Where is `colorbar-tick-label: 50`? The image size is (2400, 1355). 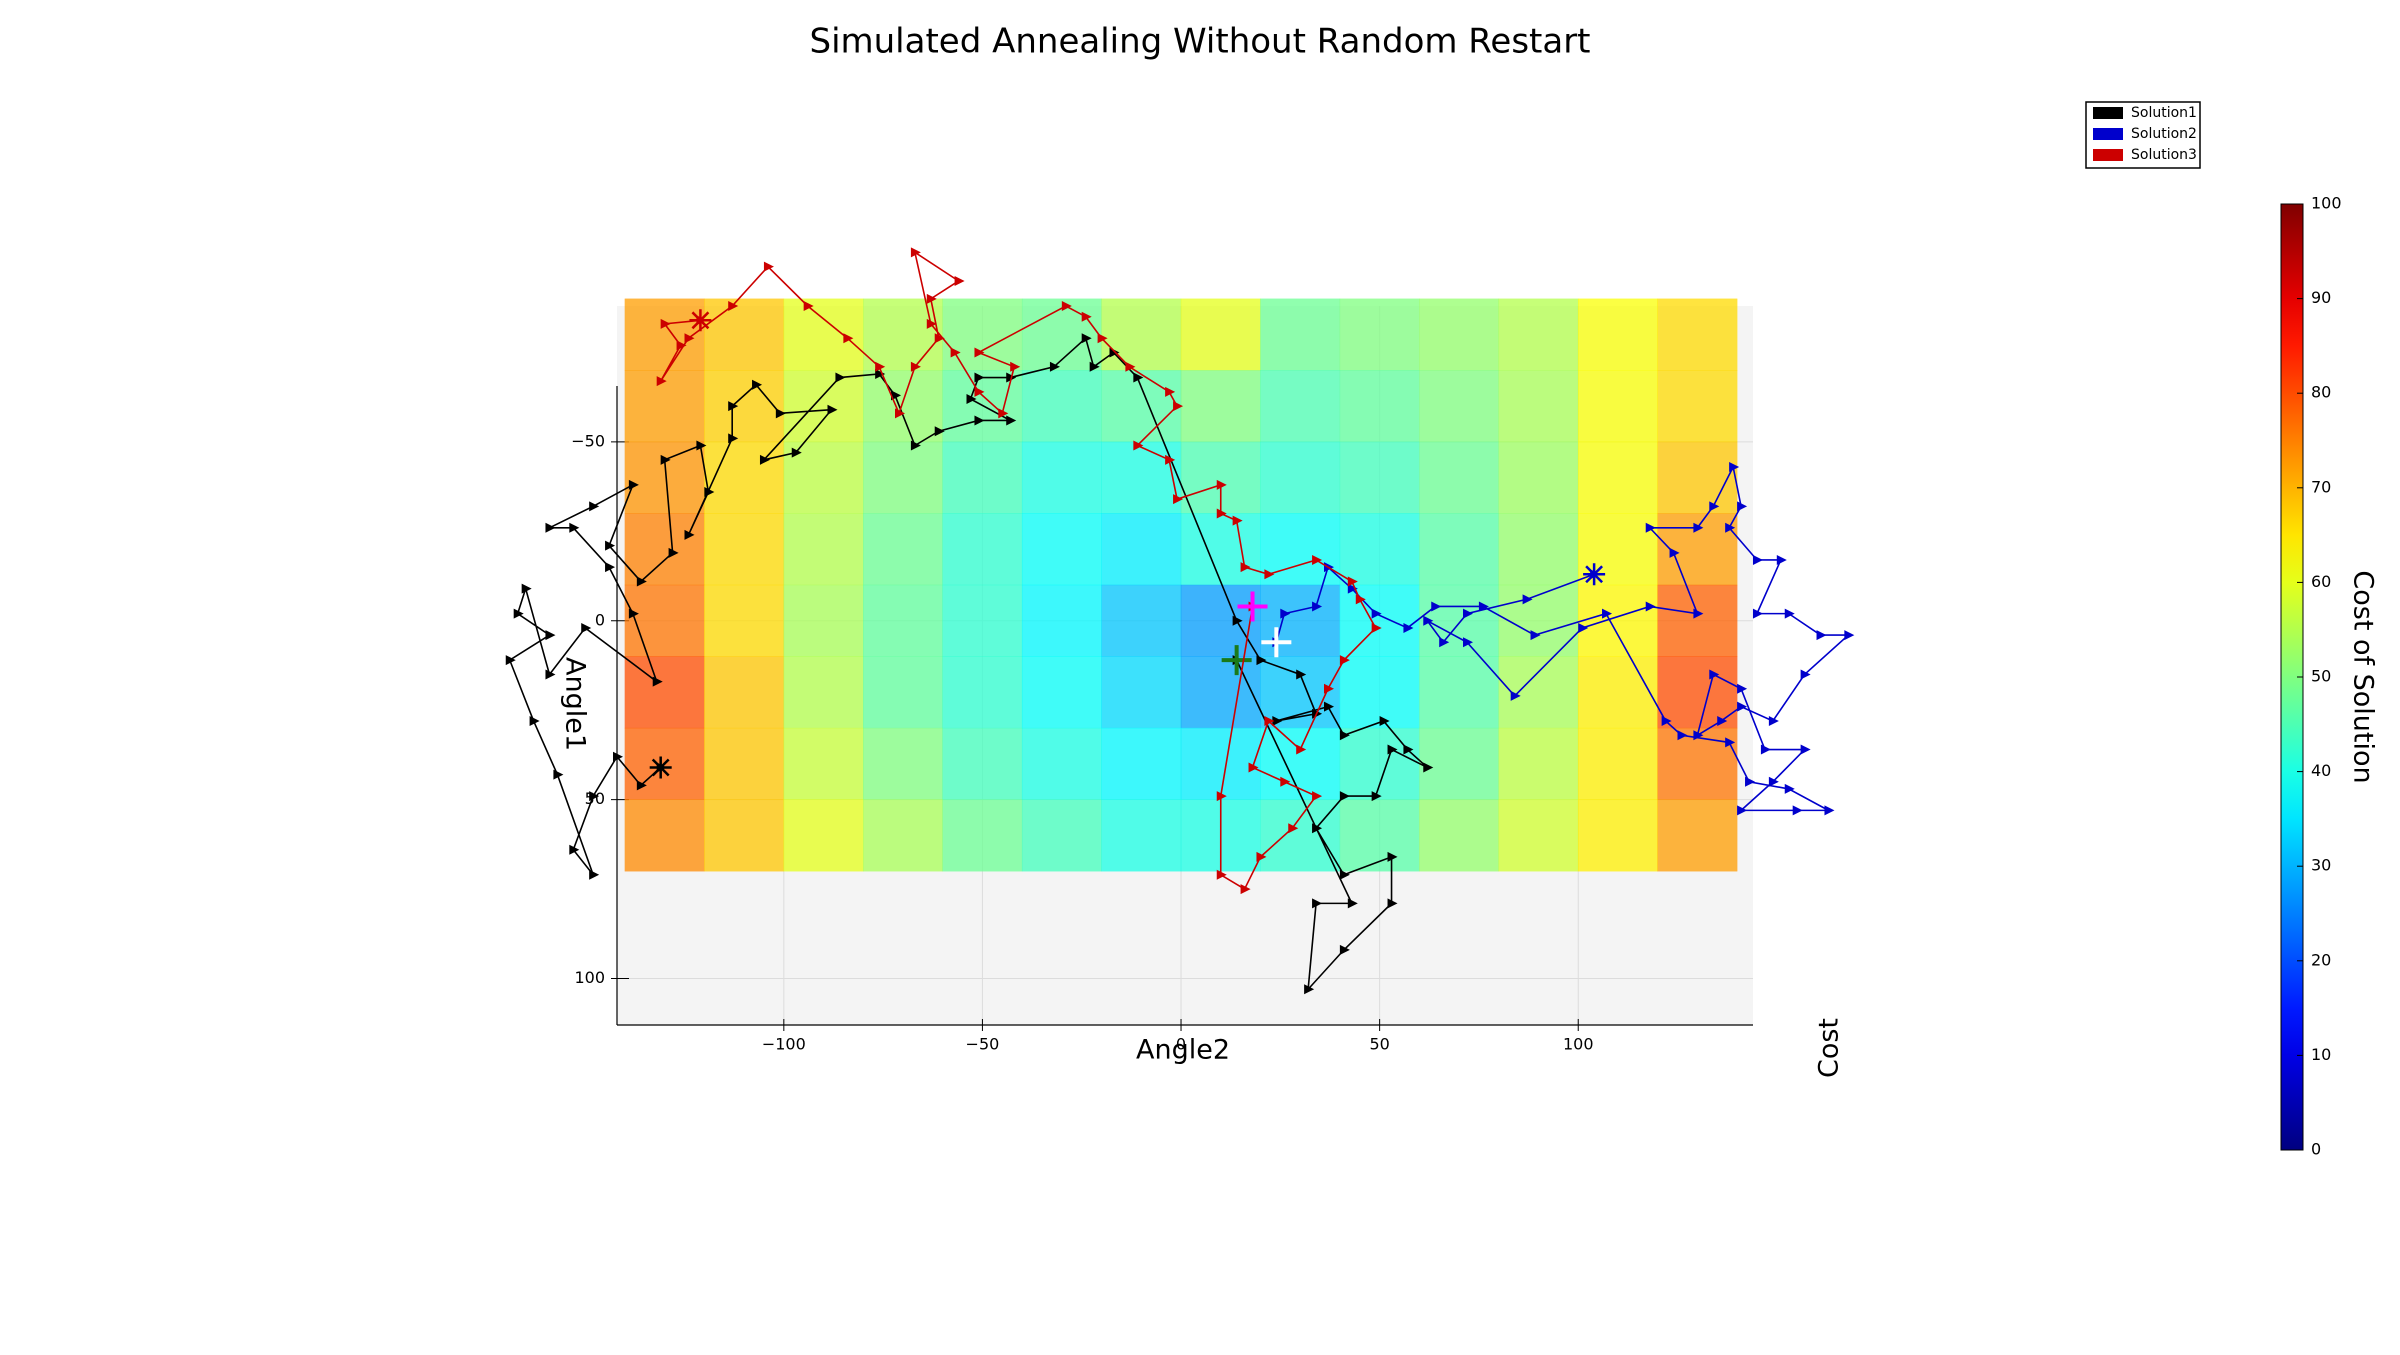 colorbar-tick-label: 50 is located at coordinates (2321, 676).